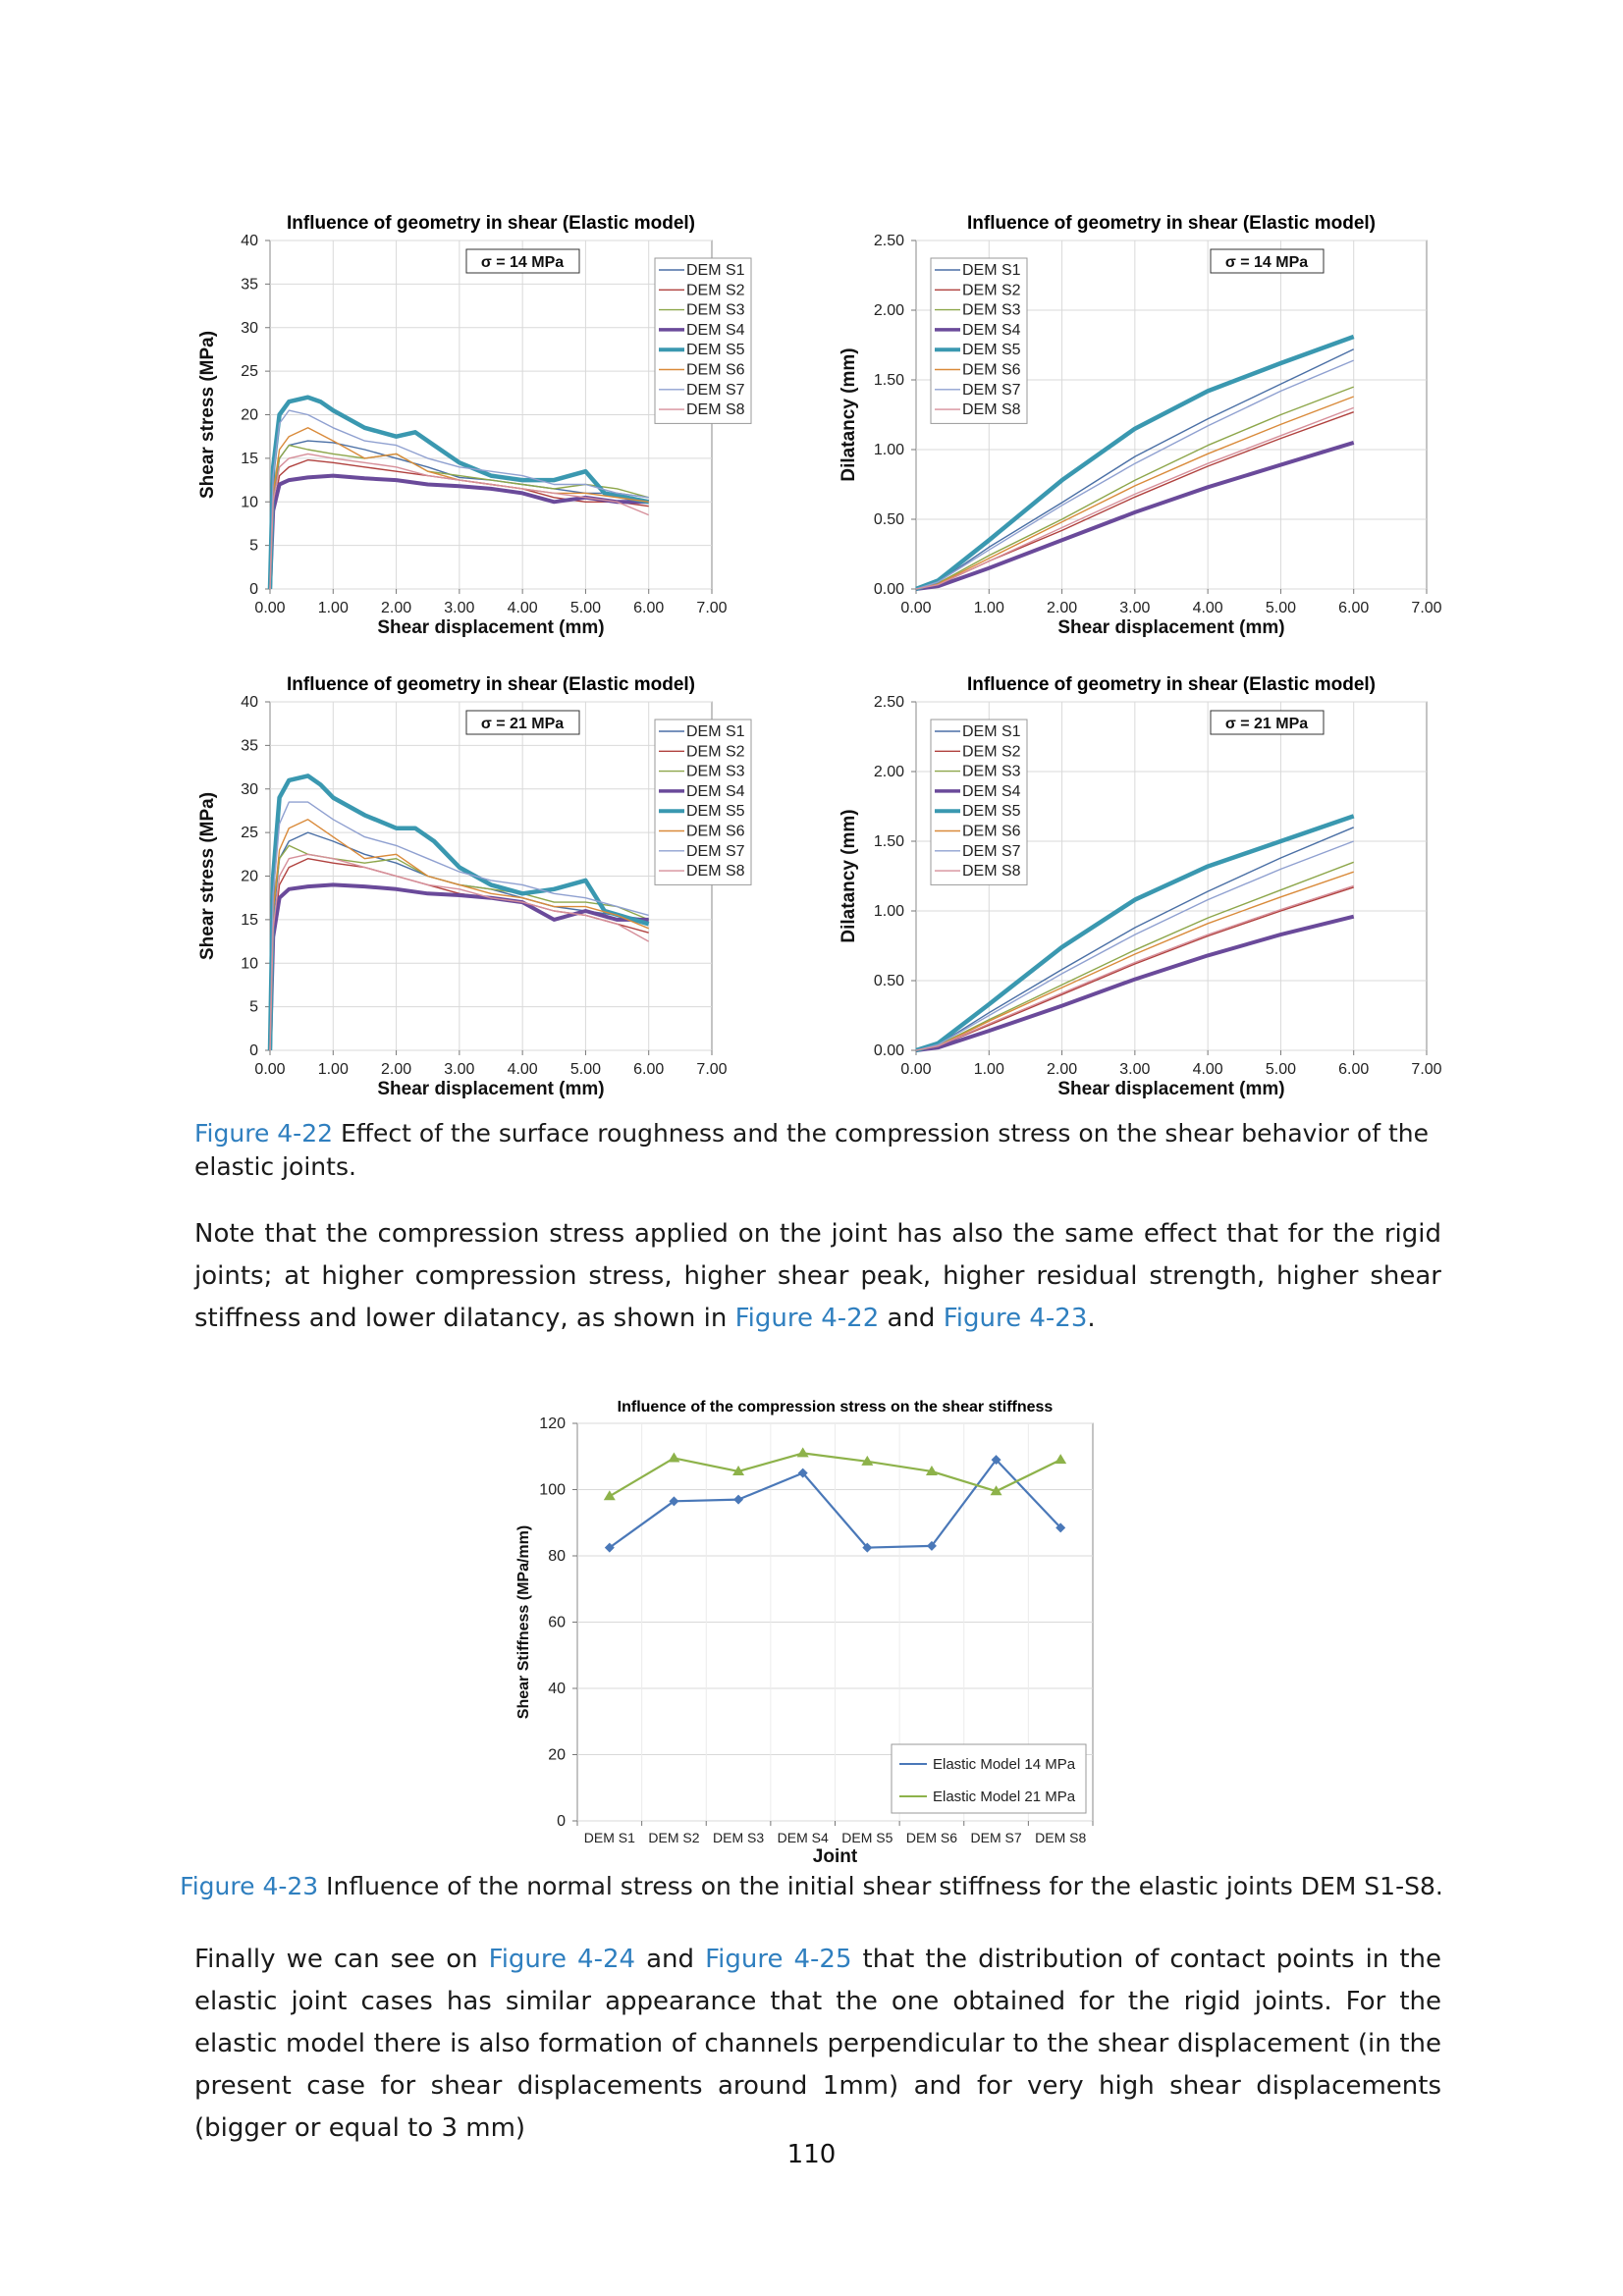 This screenshot has height=2296, width=1623. I want to click on series-line-dem-s4, so click(458, 531).